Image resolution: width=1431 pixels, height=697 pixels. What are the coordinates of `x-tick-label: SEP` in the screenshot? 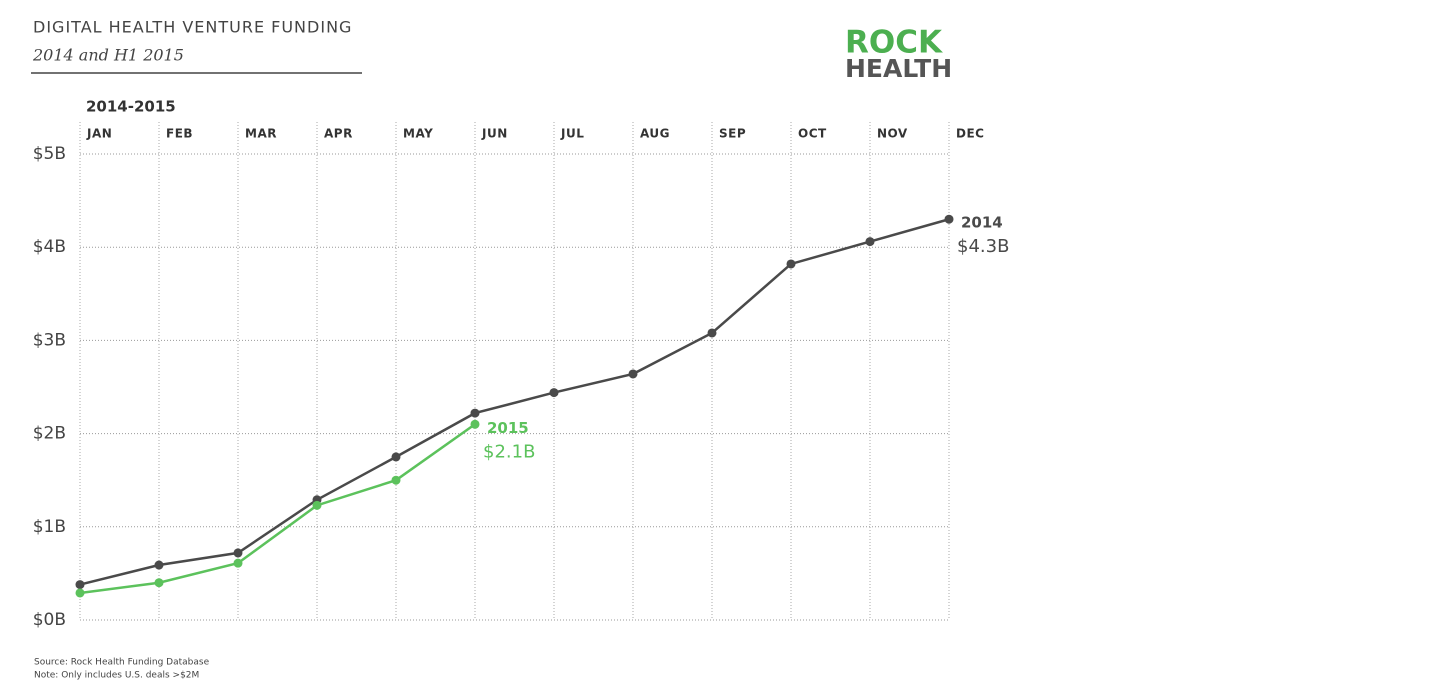 It's located at (732, 134).